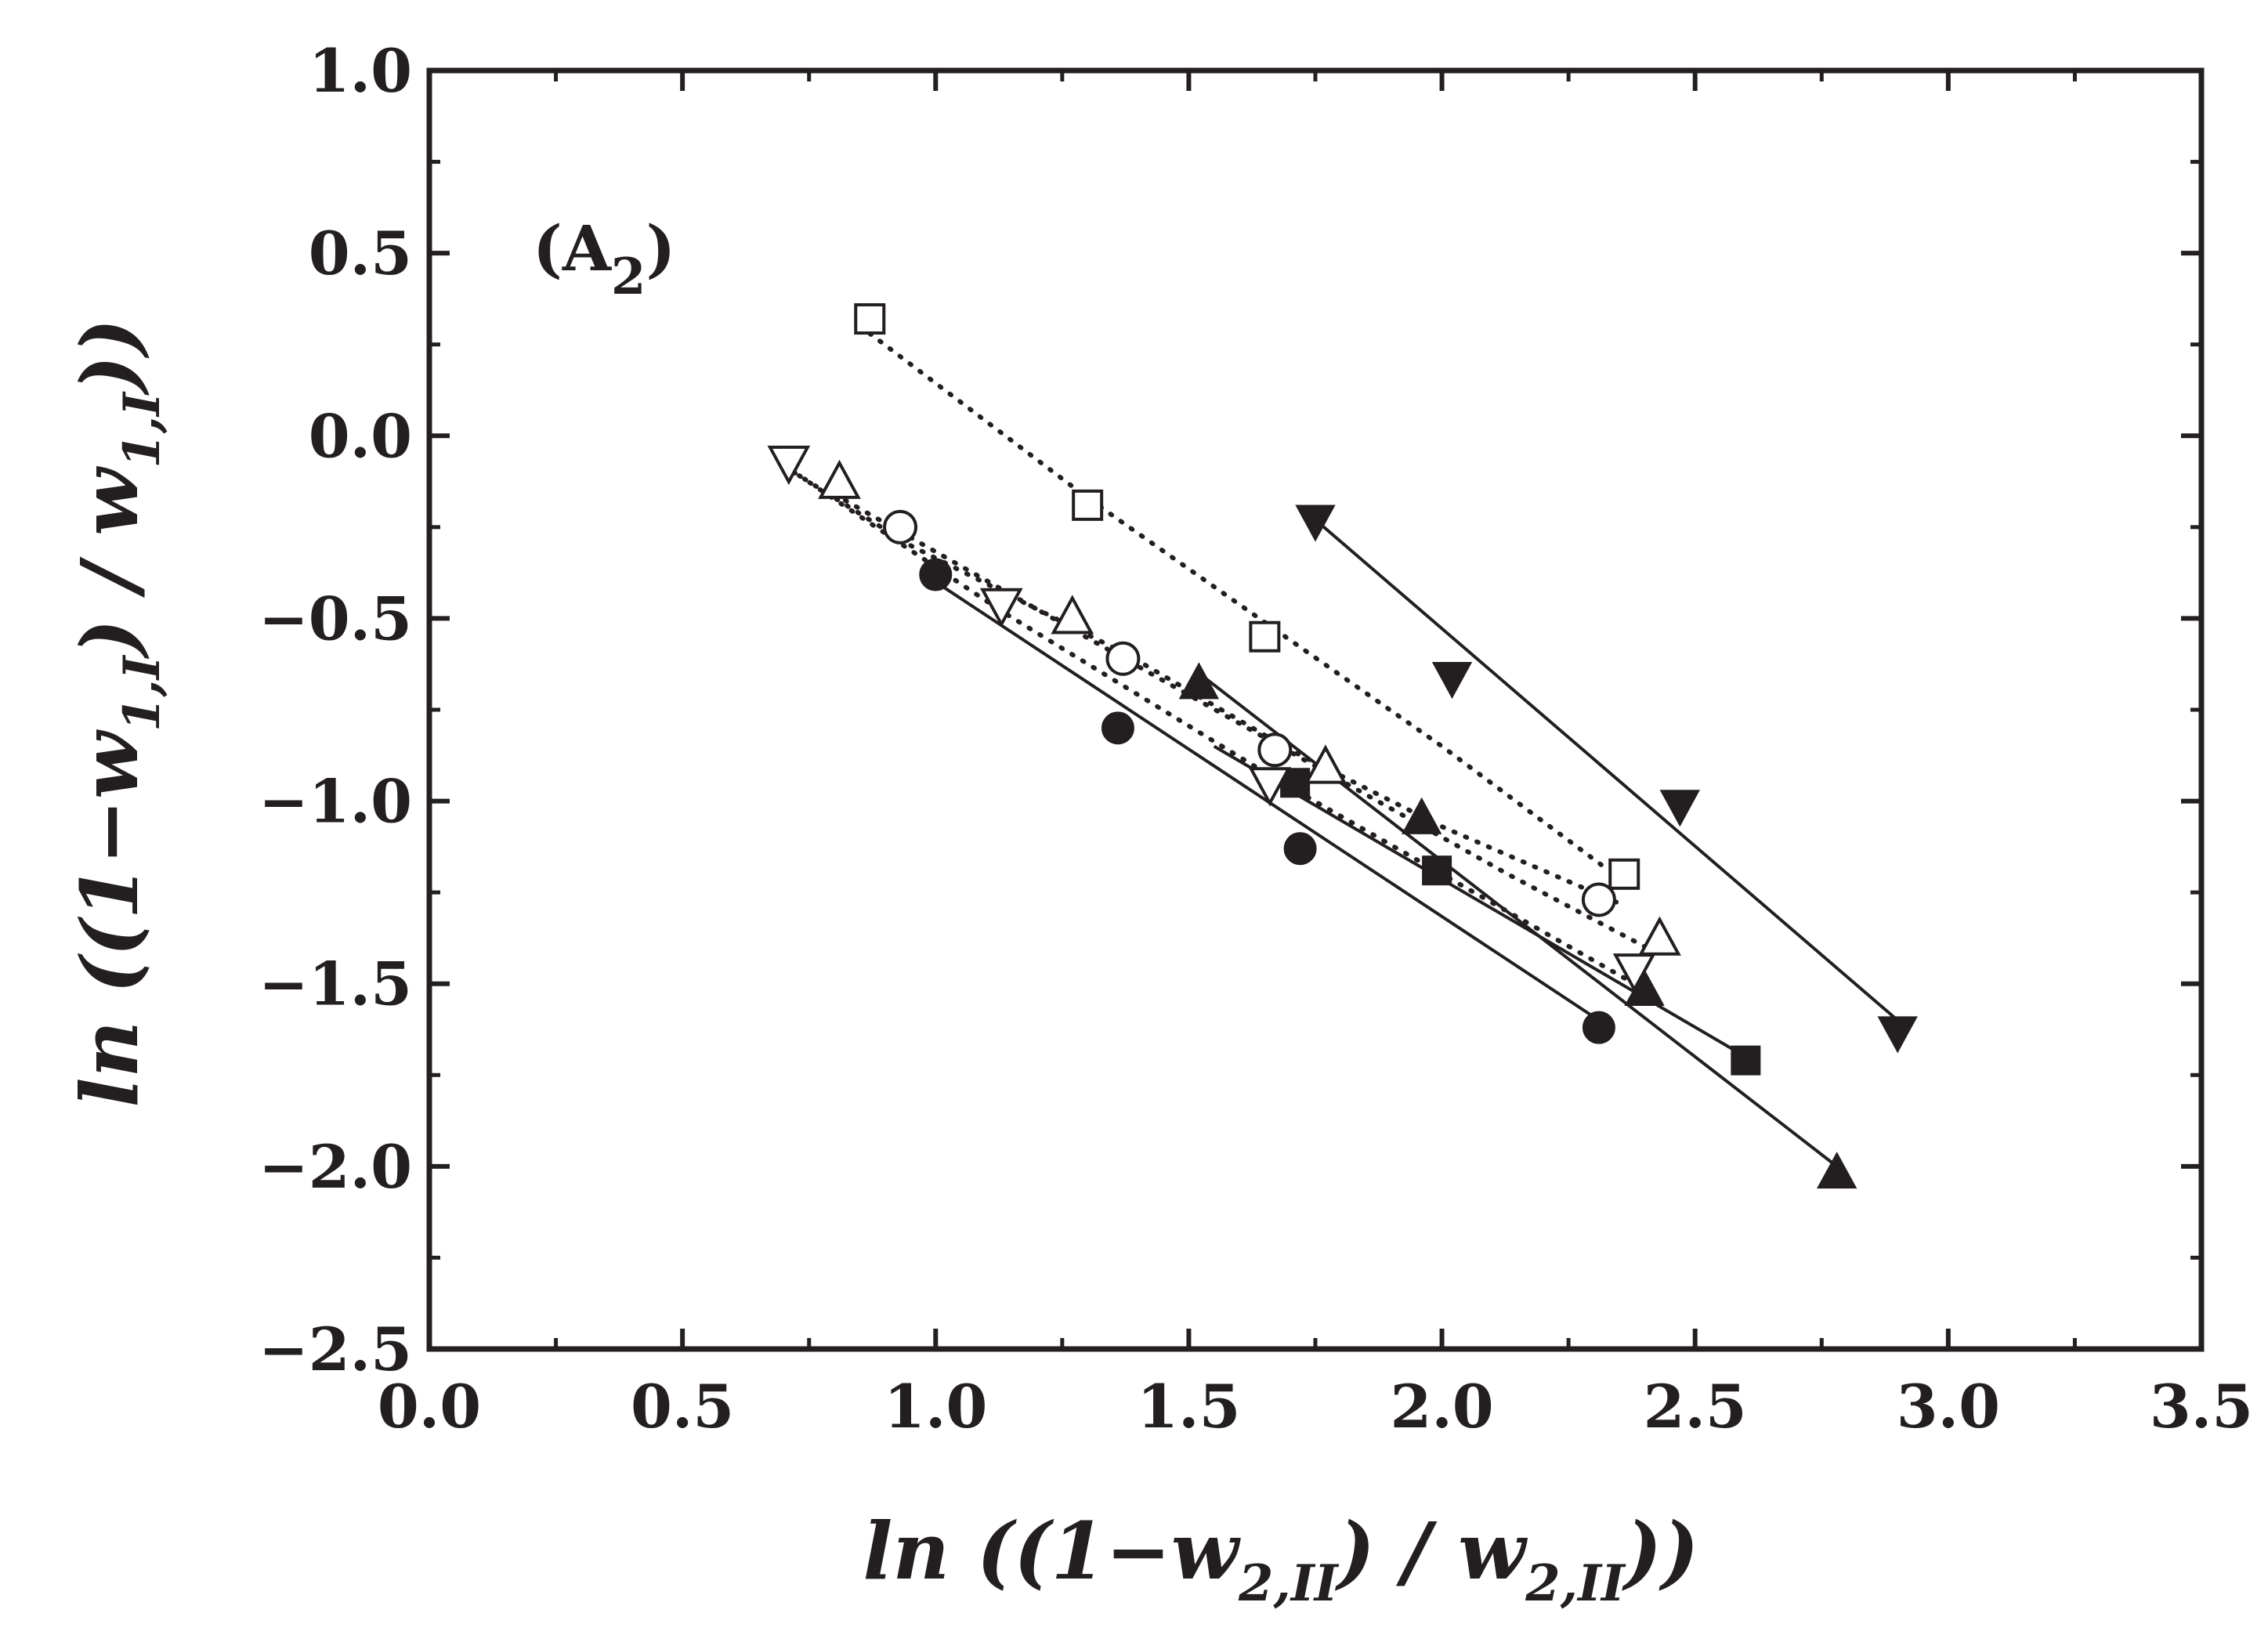  Describe the element at coordinates (335, 1167) in the screenshot. I see `y-tick-label: −2.0` at that location.